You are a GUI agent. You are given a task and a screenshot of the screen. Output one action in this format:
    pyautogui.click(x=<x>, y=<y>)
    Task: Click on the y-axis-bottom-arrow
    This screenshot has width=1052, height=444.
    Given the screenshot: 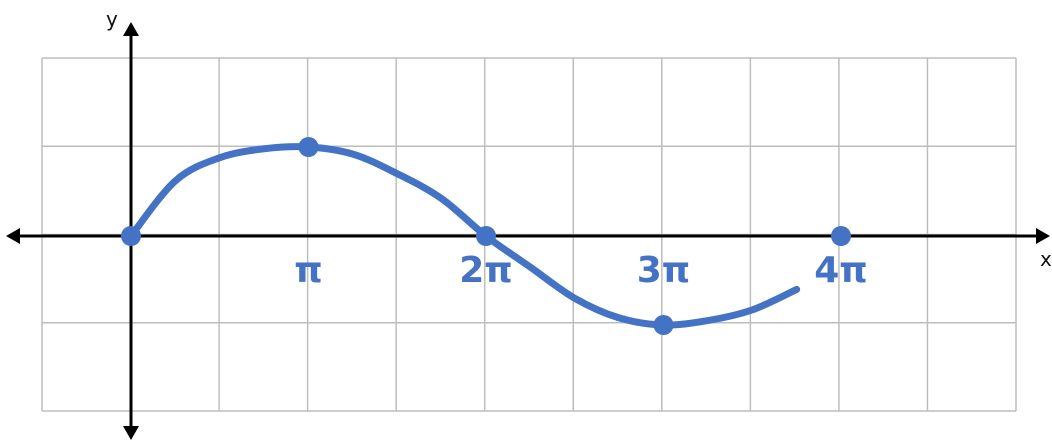 What is the action you would take?
    pyautogui.click(x=131, y=433)
    